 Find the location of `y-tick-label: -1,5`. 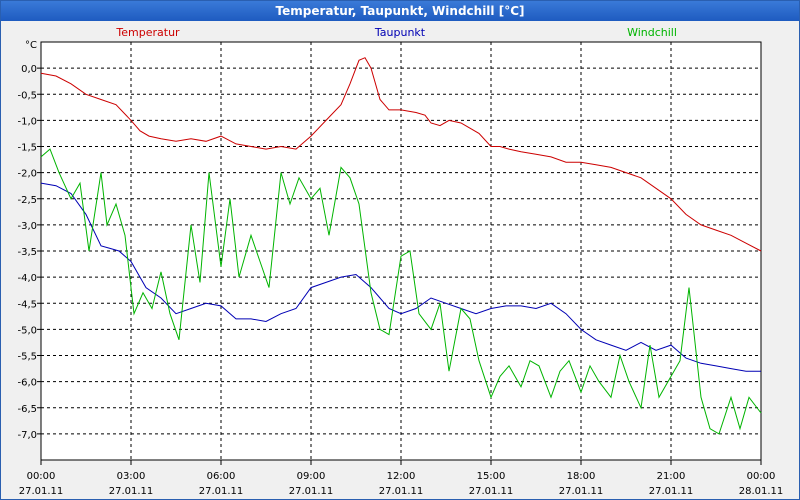

y-tick-label: -1,5 is located at coordinates (27, 148).